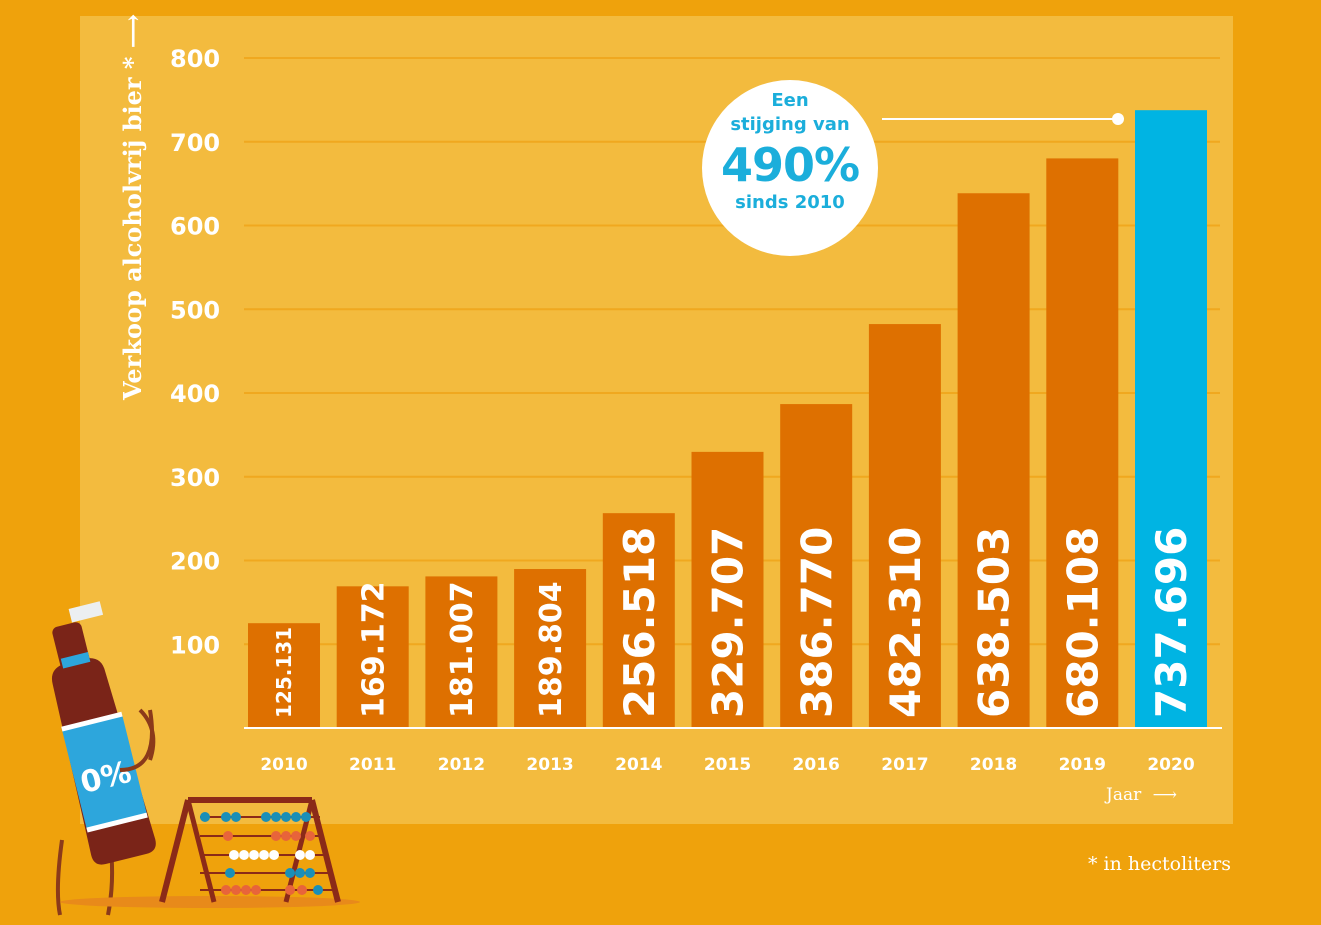 This screenshot has height=925, width=1321. I want to click on x-tick-label: 2013, so click(549, 765).